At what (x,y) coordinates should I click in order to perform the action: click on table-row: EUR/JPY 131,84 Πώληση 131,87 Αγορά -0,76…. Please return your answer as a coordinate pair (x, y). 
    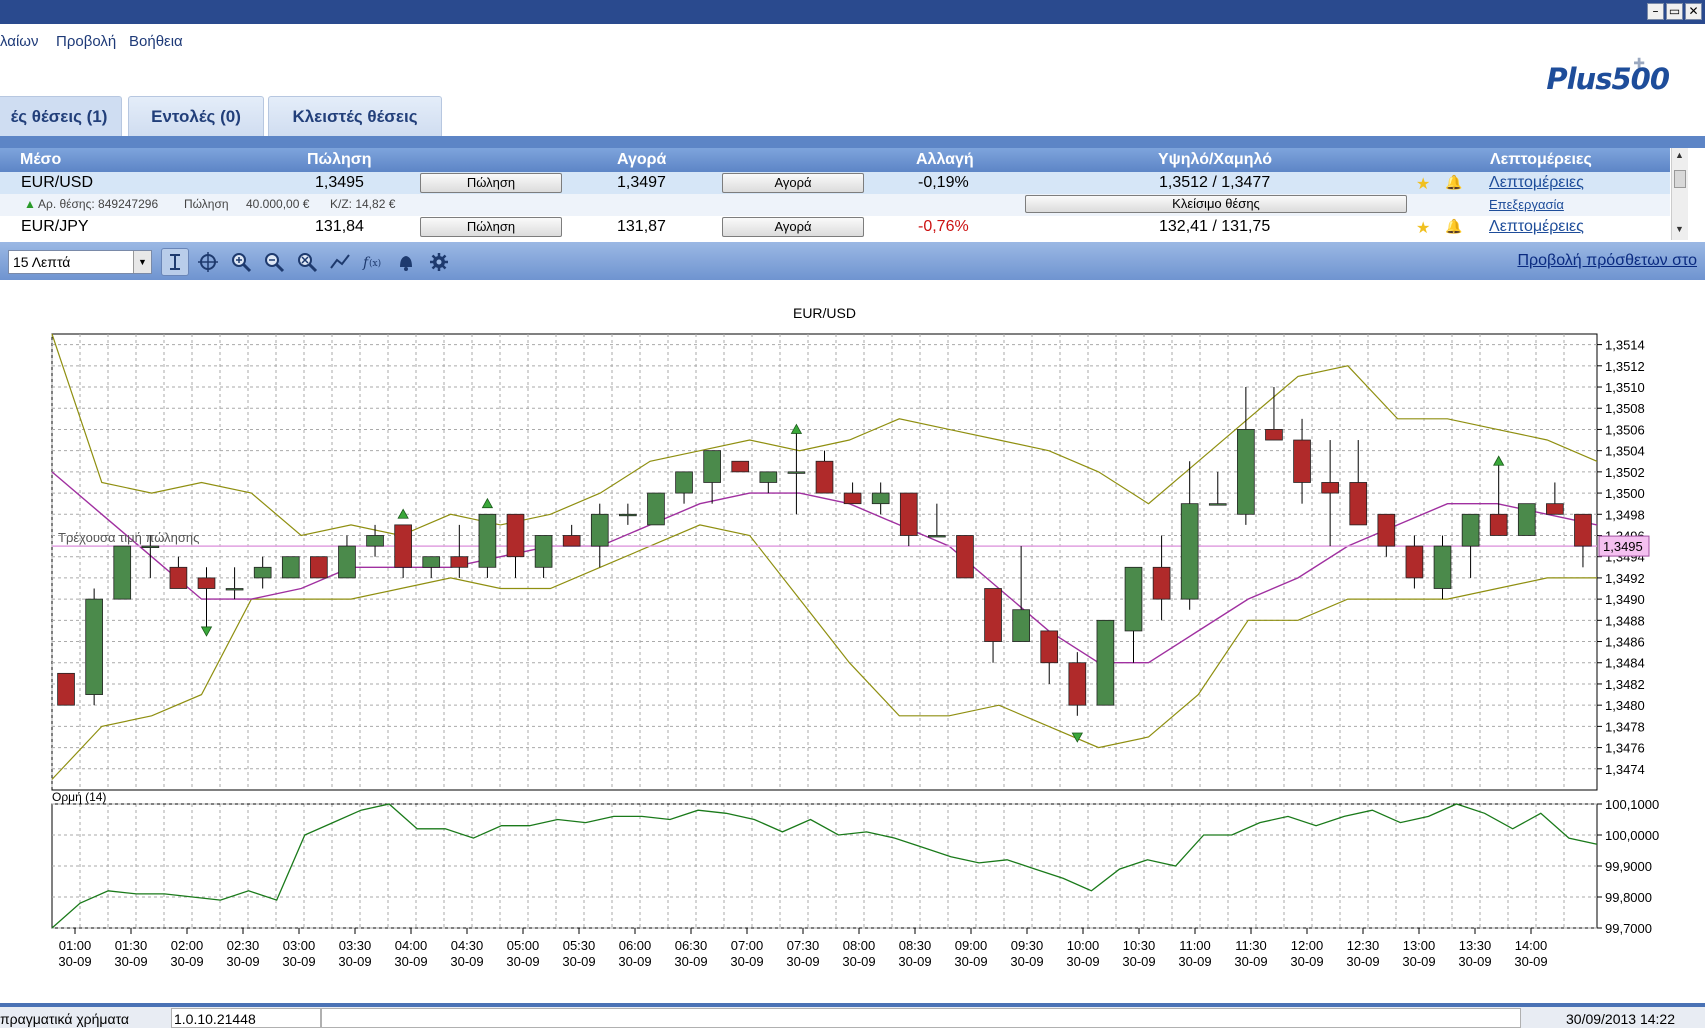
    Looking at the image, I should click on (835, 227).